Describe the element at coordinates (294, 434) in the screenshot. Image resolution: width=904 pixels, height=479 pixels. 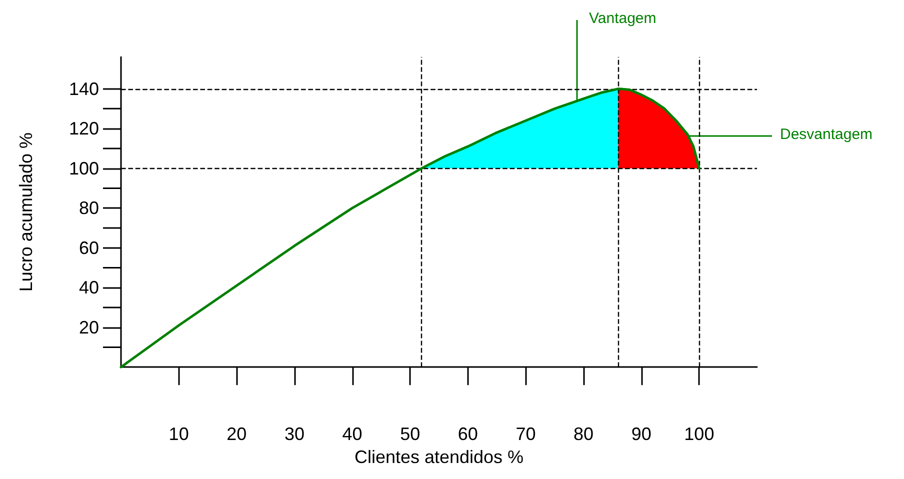
I see `x-tick-label: 30` at that location.